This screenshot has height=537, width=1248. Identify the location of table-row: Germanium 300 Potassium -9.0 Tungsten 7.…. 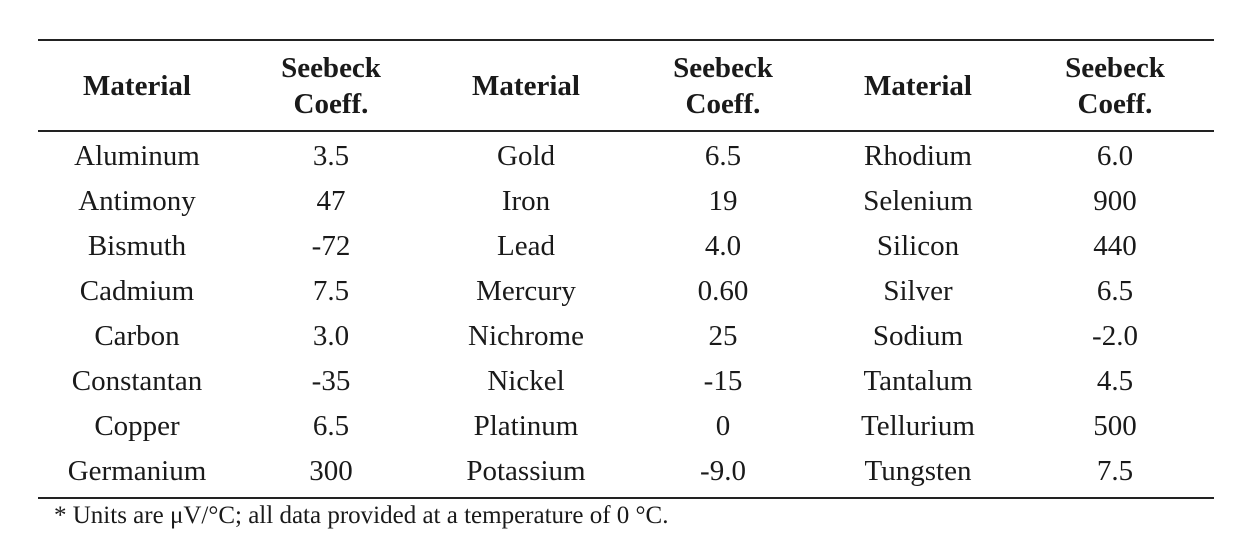
(626, 473).